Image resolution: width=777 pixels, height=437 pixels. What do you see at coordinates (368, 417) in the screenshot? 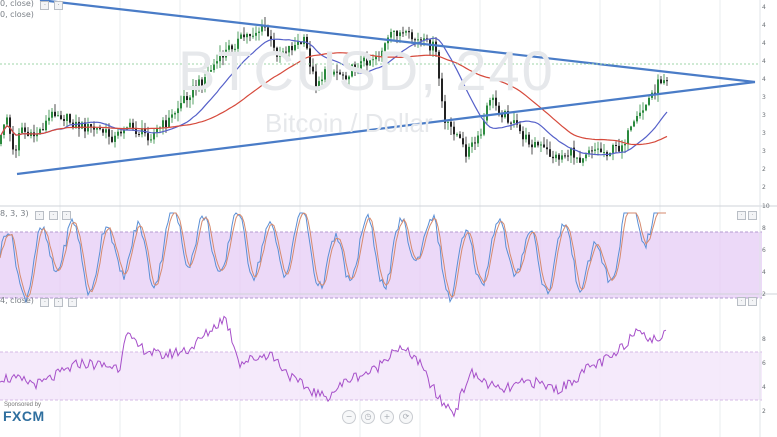
I see `reset-time-button: ◷` at bounding box center [368, 417].